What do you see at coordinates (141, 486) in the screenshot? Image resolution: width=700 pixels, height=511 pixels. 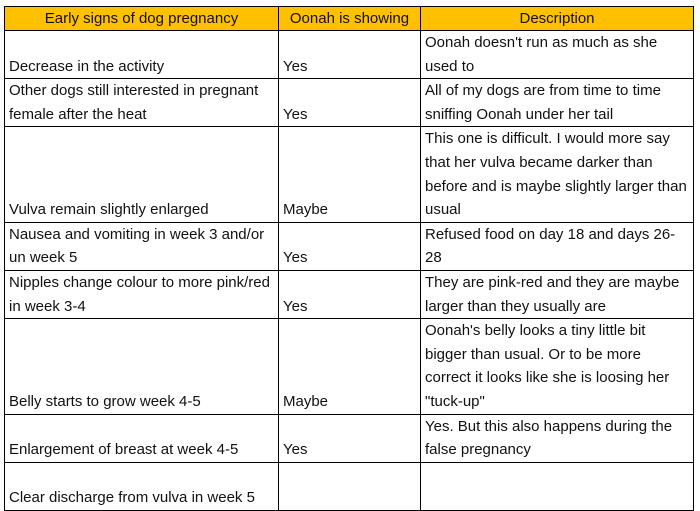 I see `sign-cell: Clear discharge from vulva in week 5` at bounding box center [141, 486].